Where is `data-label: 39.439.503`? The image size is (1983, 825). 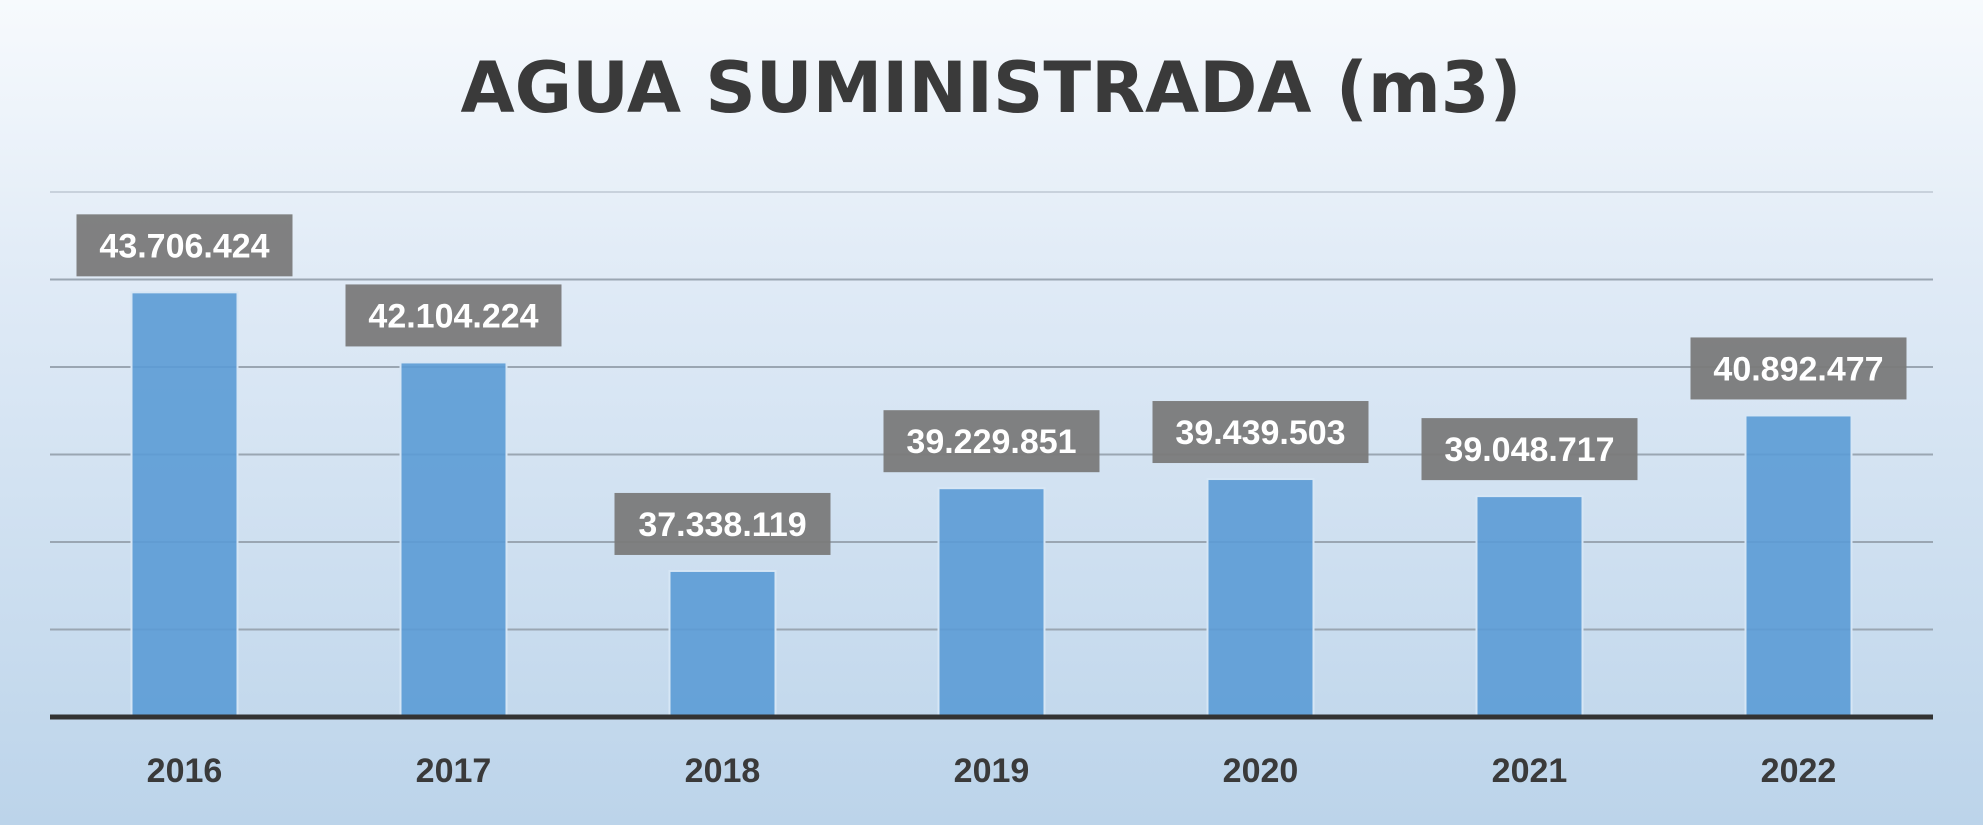
data-label: 39.439.503 is located at coordinates (1260, 433).